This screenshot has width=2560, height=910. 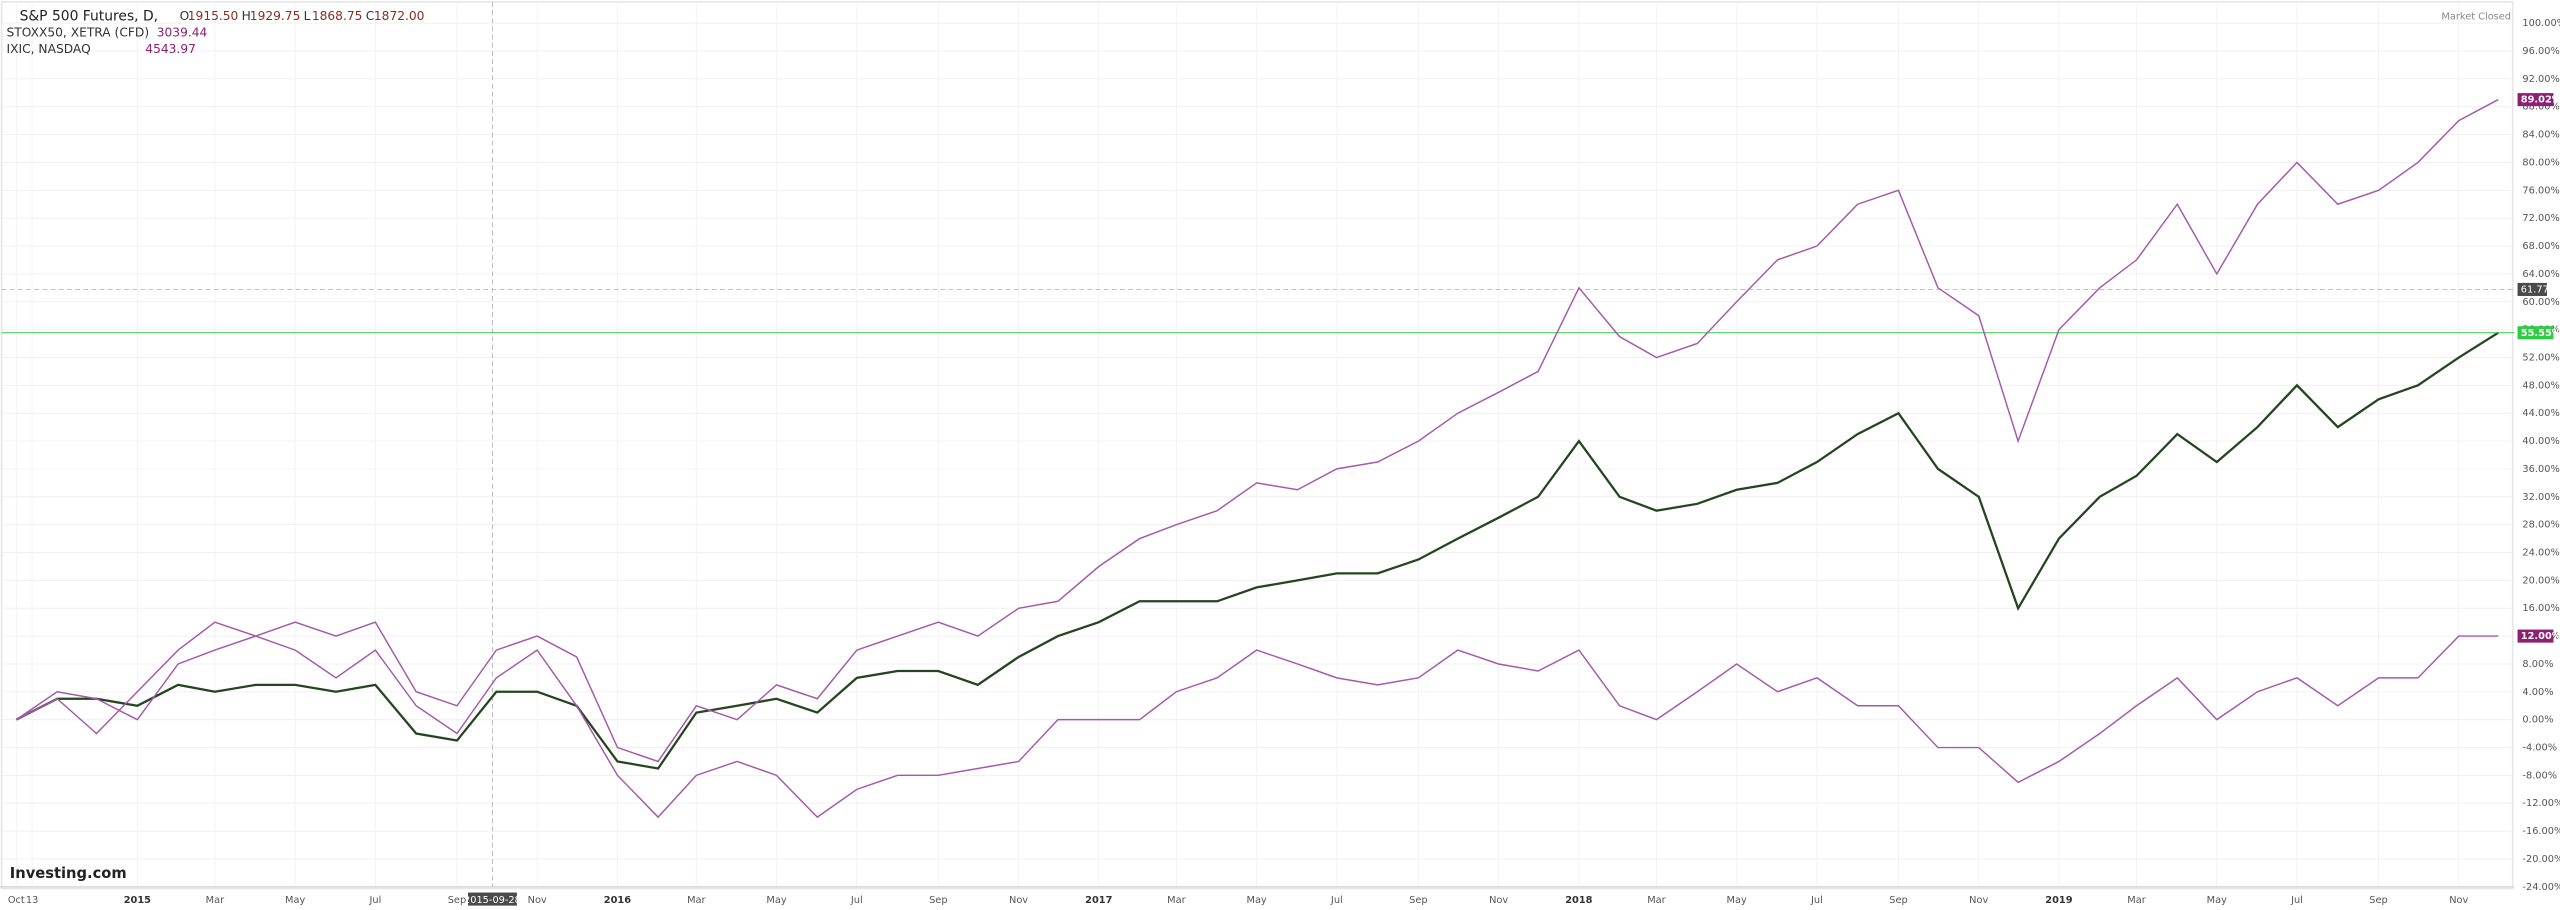 What do you see at coordinates (2540, 302) in the screenshot?
I see `y-tick-label: 60.00%` at bounding box center [2540, 302].